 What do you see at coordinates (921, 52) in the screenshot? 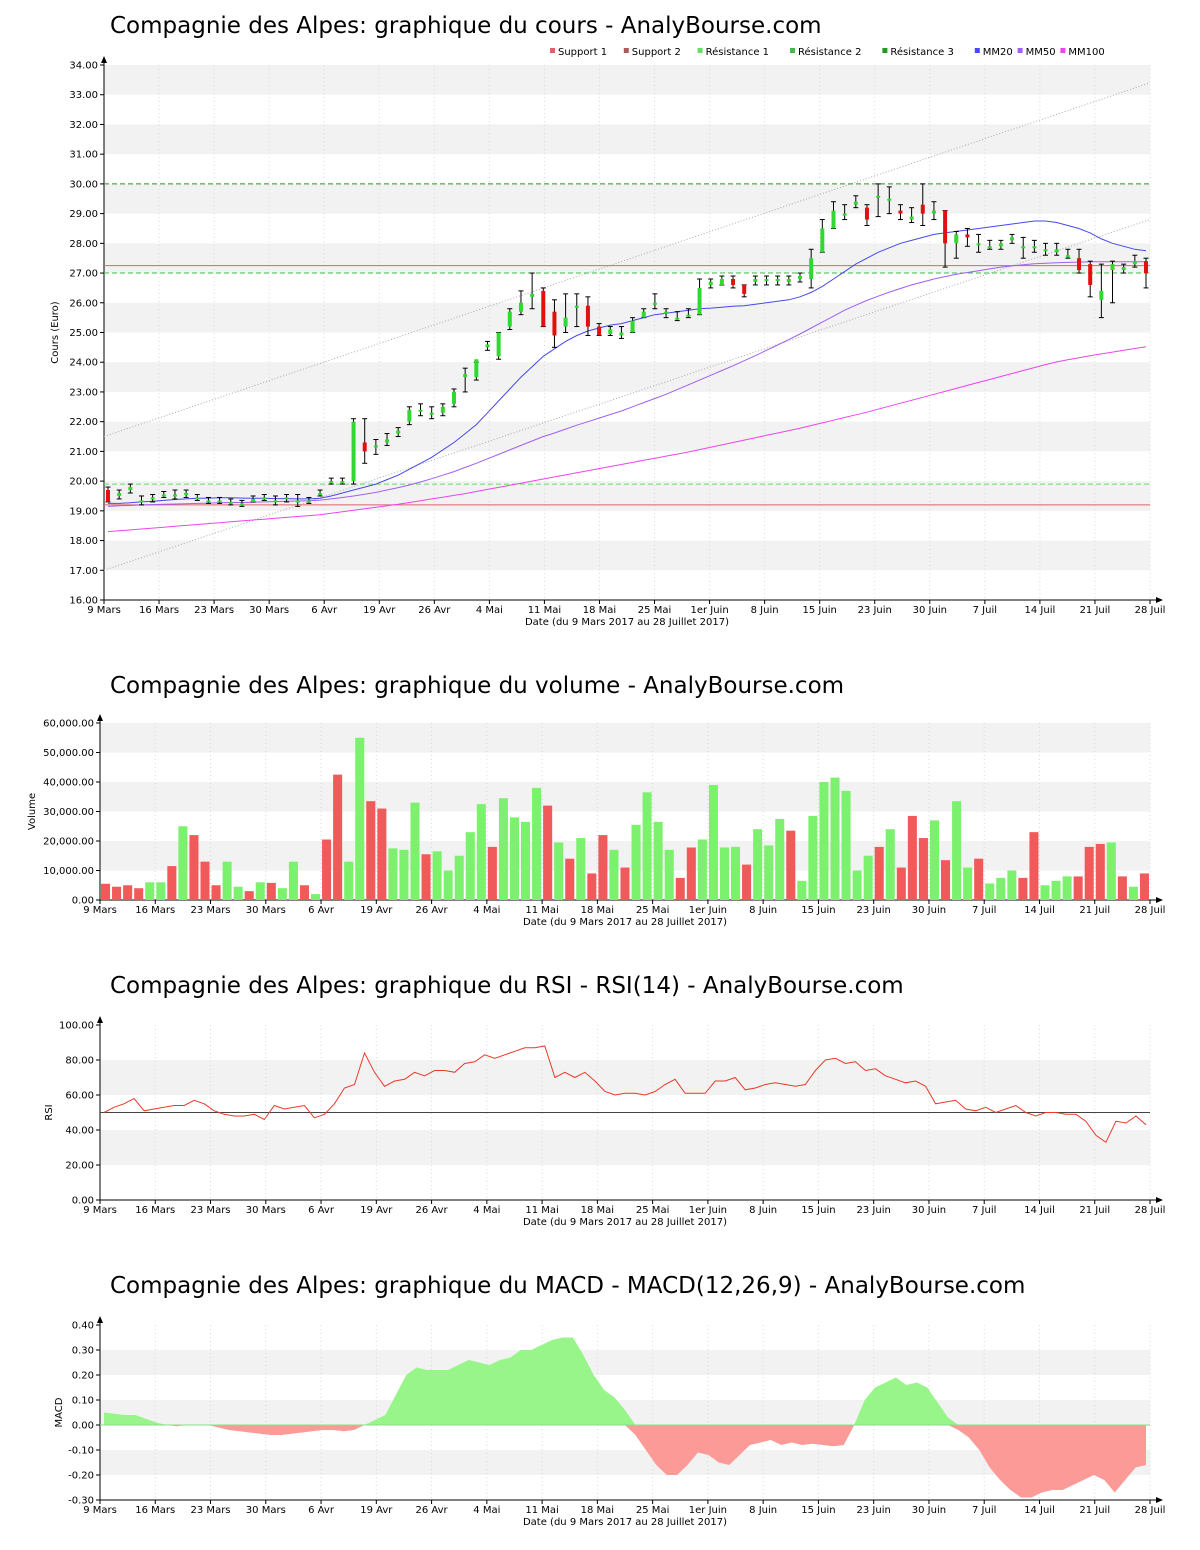
I see `legend-label: Résistance 3` at bounding box center [921, 52].